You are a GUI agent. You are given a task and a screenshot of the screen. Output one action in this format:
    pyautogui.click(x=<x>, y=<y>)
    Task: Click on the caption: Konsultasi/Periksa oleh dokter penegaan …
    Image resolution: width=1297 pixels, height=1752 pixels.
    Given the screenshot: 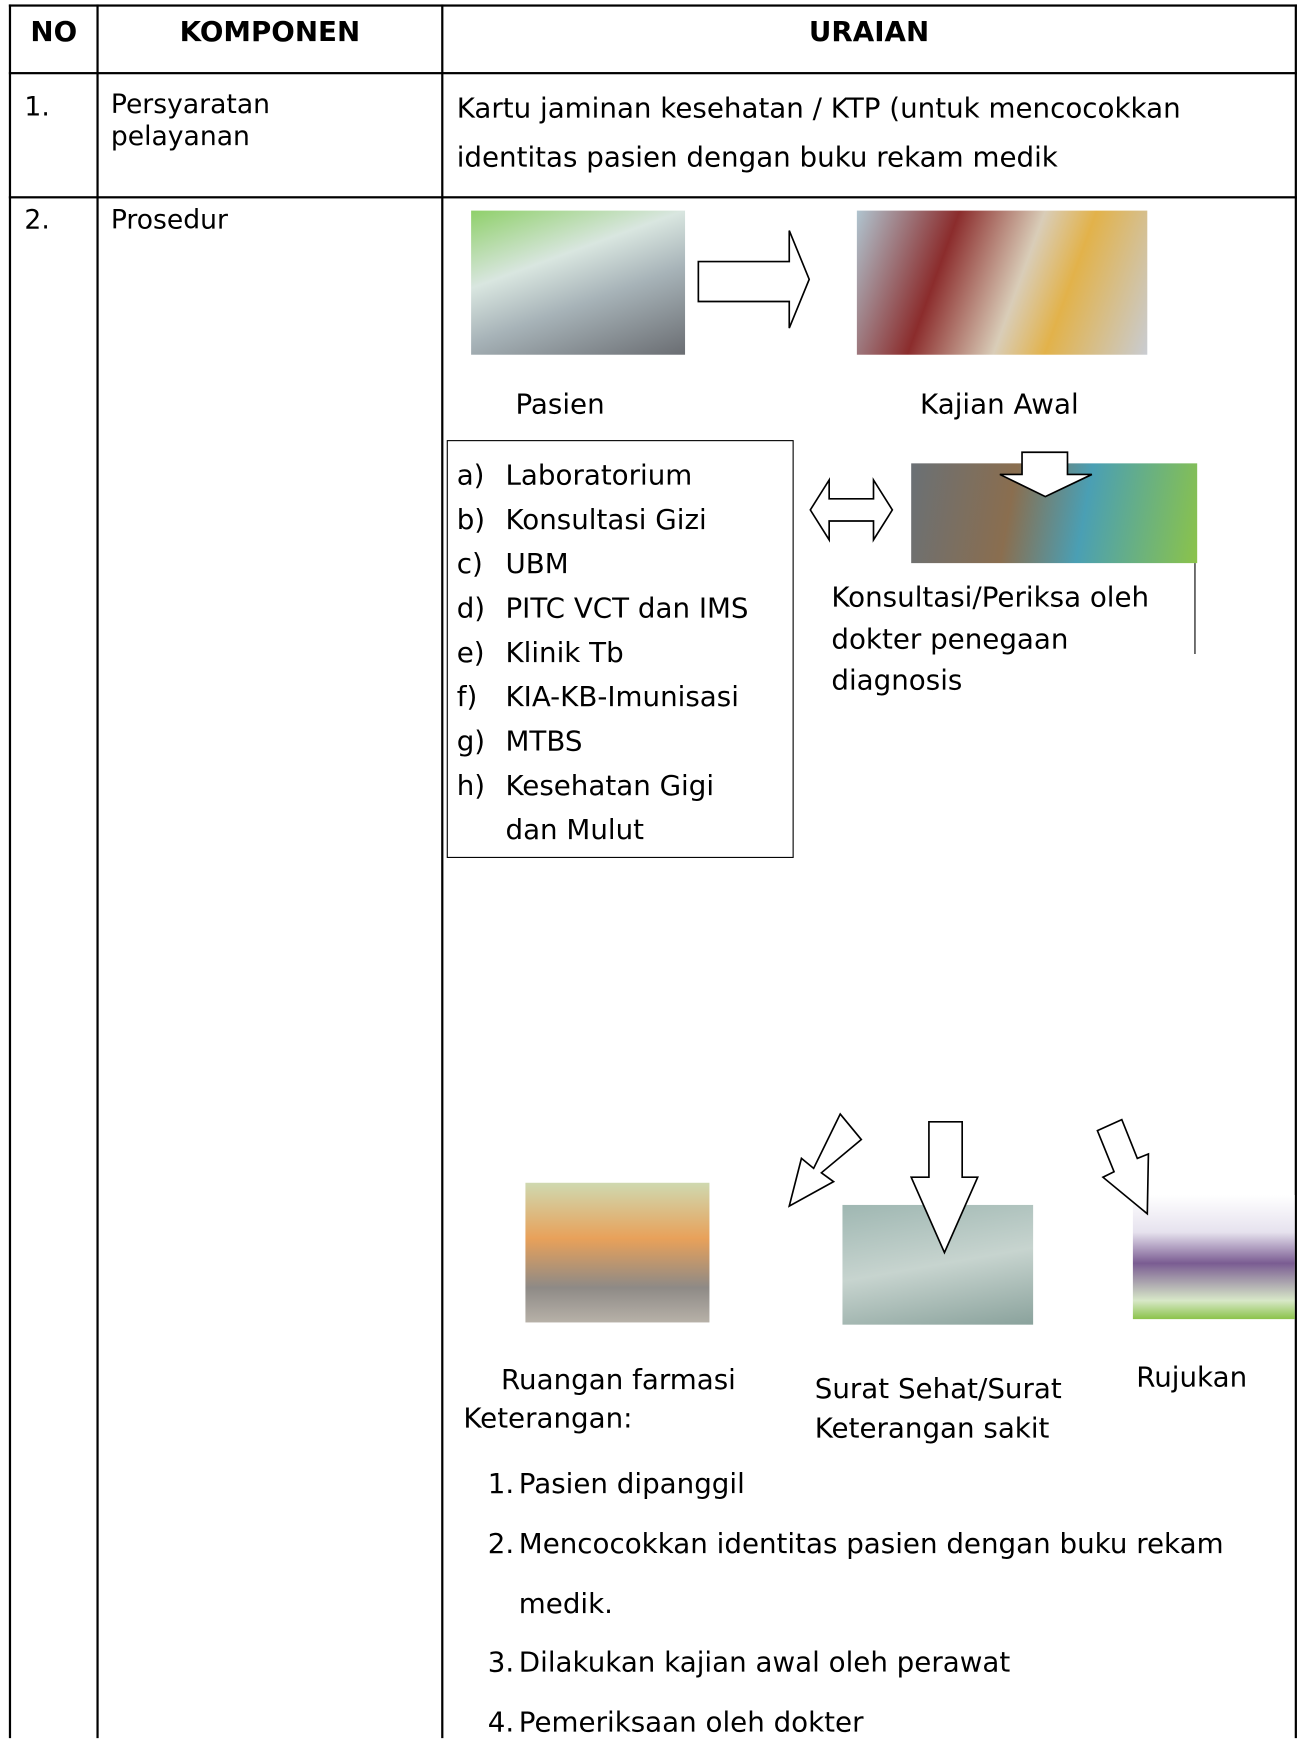 What is the action you would take?
    pyautogui.click(x=990, y=638)
    